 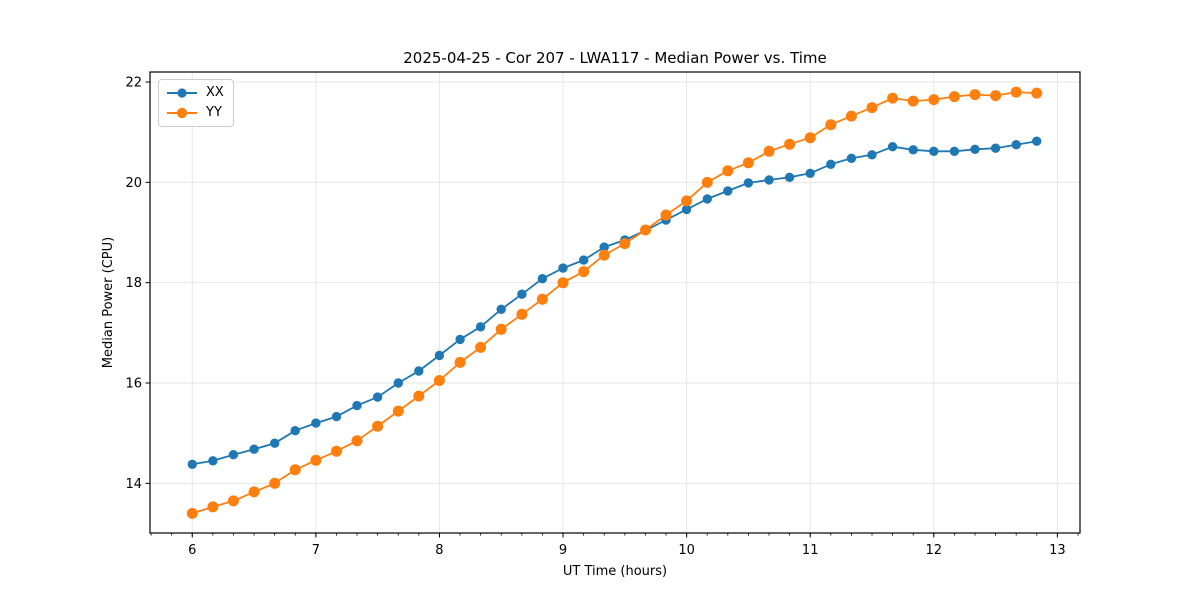 What do you see at coordinates (133, 83) in the screenshot?
I see `svg-text: 22` at bounding box center [133, 83].